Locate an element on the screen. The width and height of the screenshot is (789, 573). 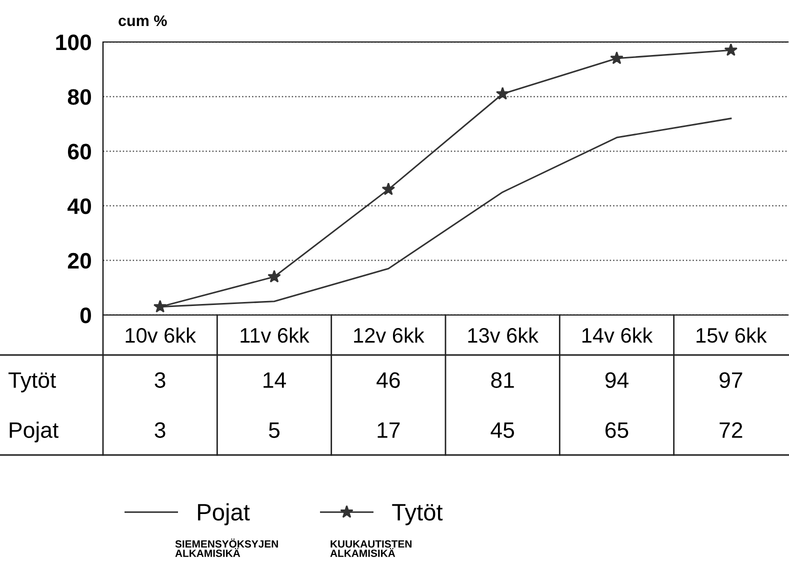
y-tick-label: 100 is located at coordinates (73, 42).